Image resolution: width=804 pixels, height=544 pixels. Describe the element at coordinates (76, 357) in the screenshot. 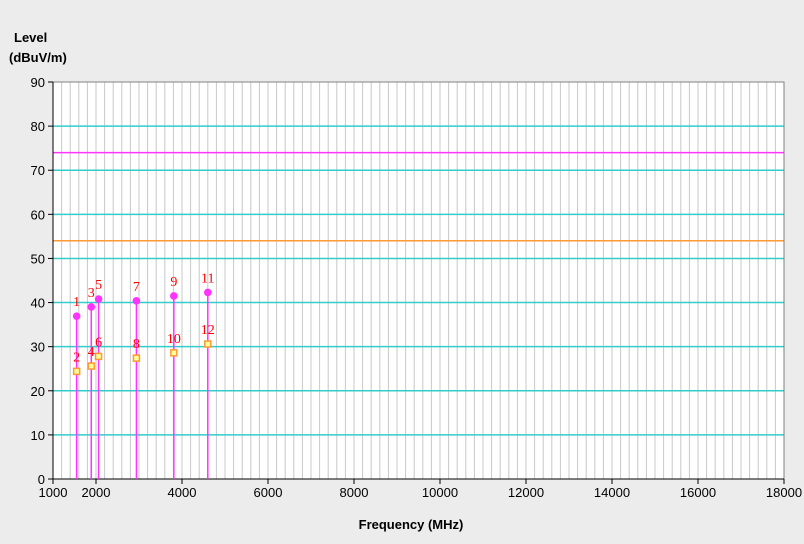

I see `marker-label: 2` at that location.